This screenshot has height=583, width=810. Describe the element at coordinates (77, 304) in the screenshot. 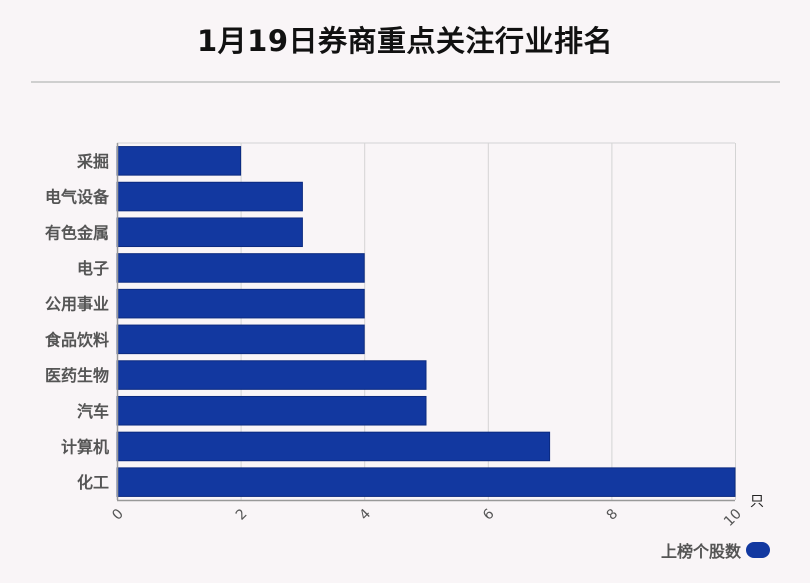

I see `category-label: 公用事业` at that location.